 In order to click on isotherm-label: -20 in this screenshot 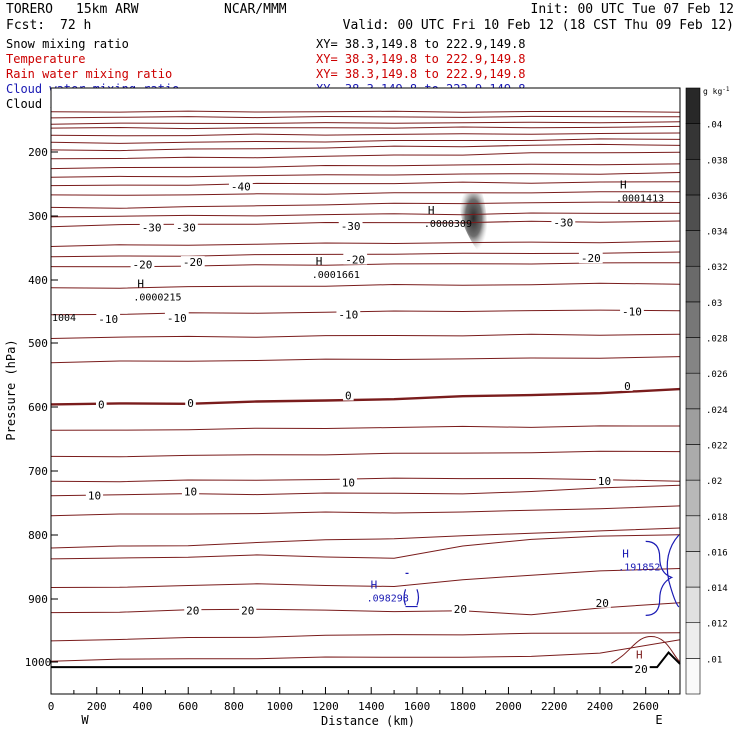, I will do `click(591, 258)`.